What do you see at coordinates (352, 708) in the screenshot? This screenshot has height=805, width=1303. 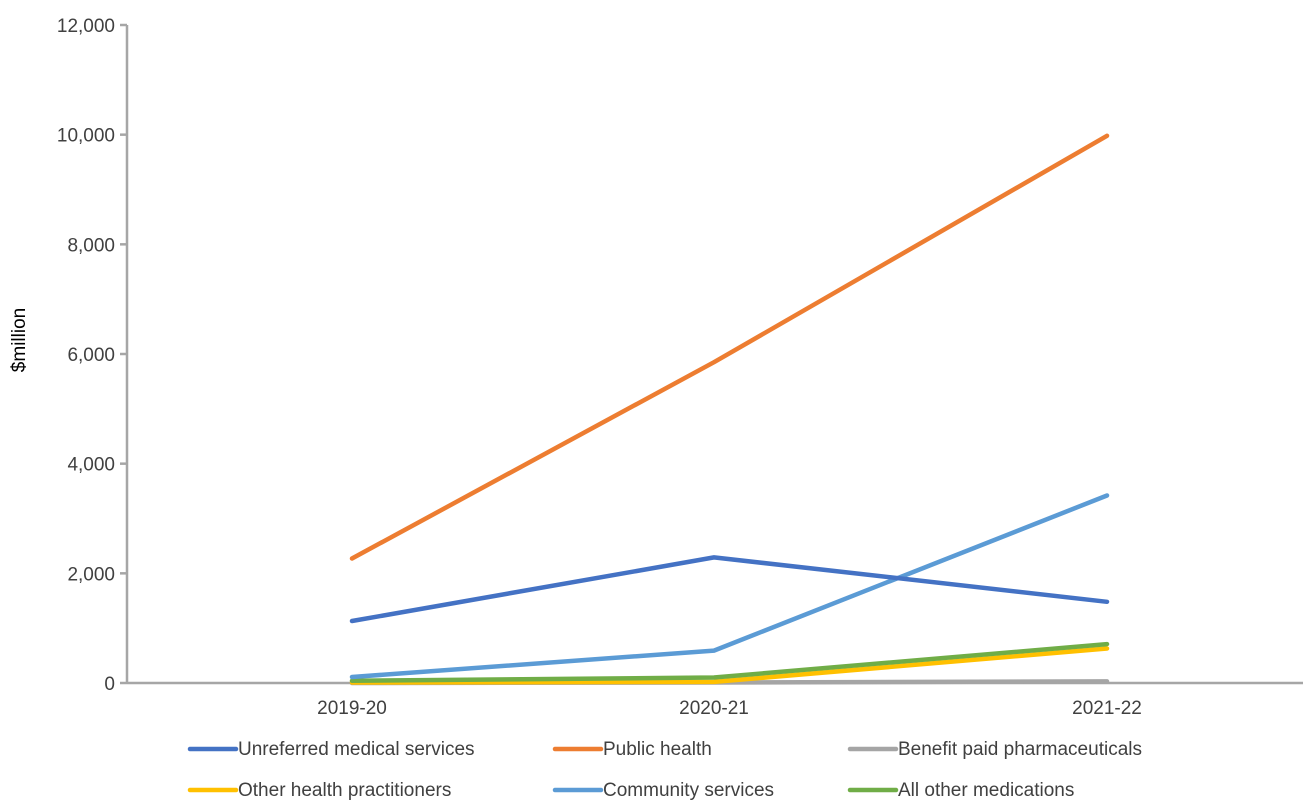 I see `x-tick-label: 2019-20` at bounding box center [352, 708].